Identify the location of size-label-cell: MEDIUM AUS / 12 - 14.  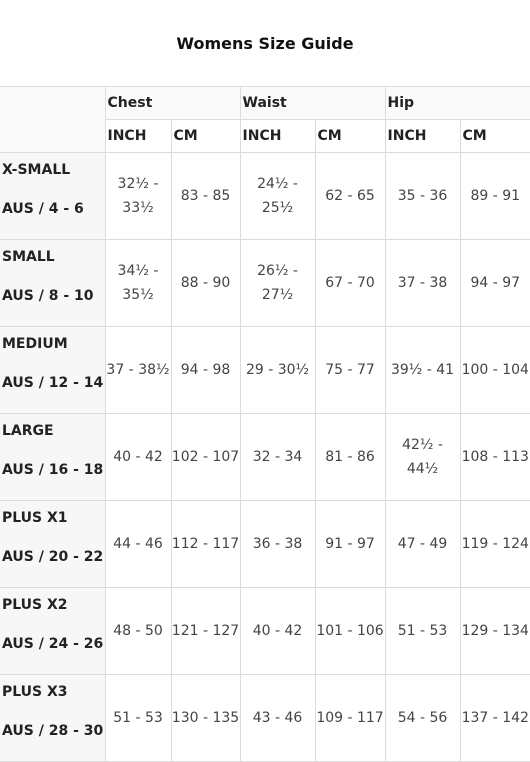
(53, 370).